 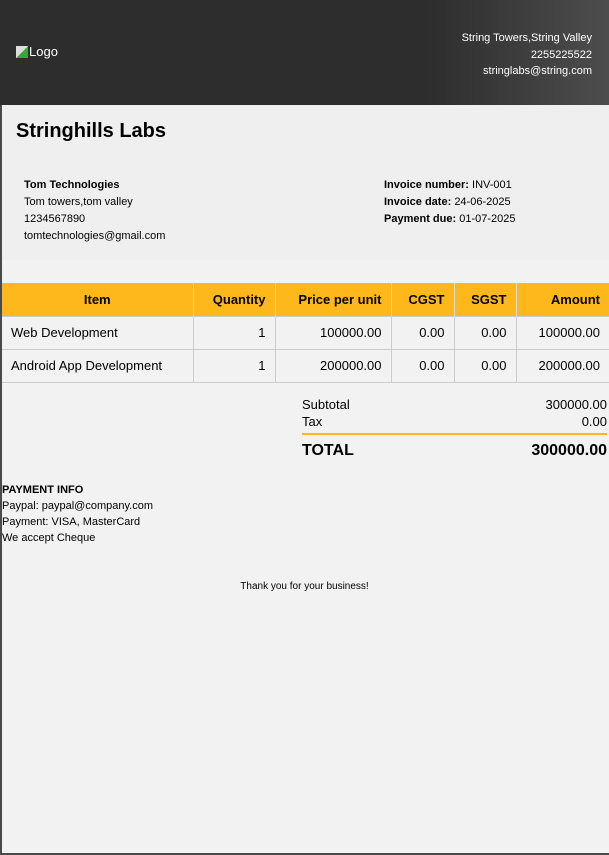 I want to click on column-header: Item, so click(x=97, y=299).